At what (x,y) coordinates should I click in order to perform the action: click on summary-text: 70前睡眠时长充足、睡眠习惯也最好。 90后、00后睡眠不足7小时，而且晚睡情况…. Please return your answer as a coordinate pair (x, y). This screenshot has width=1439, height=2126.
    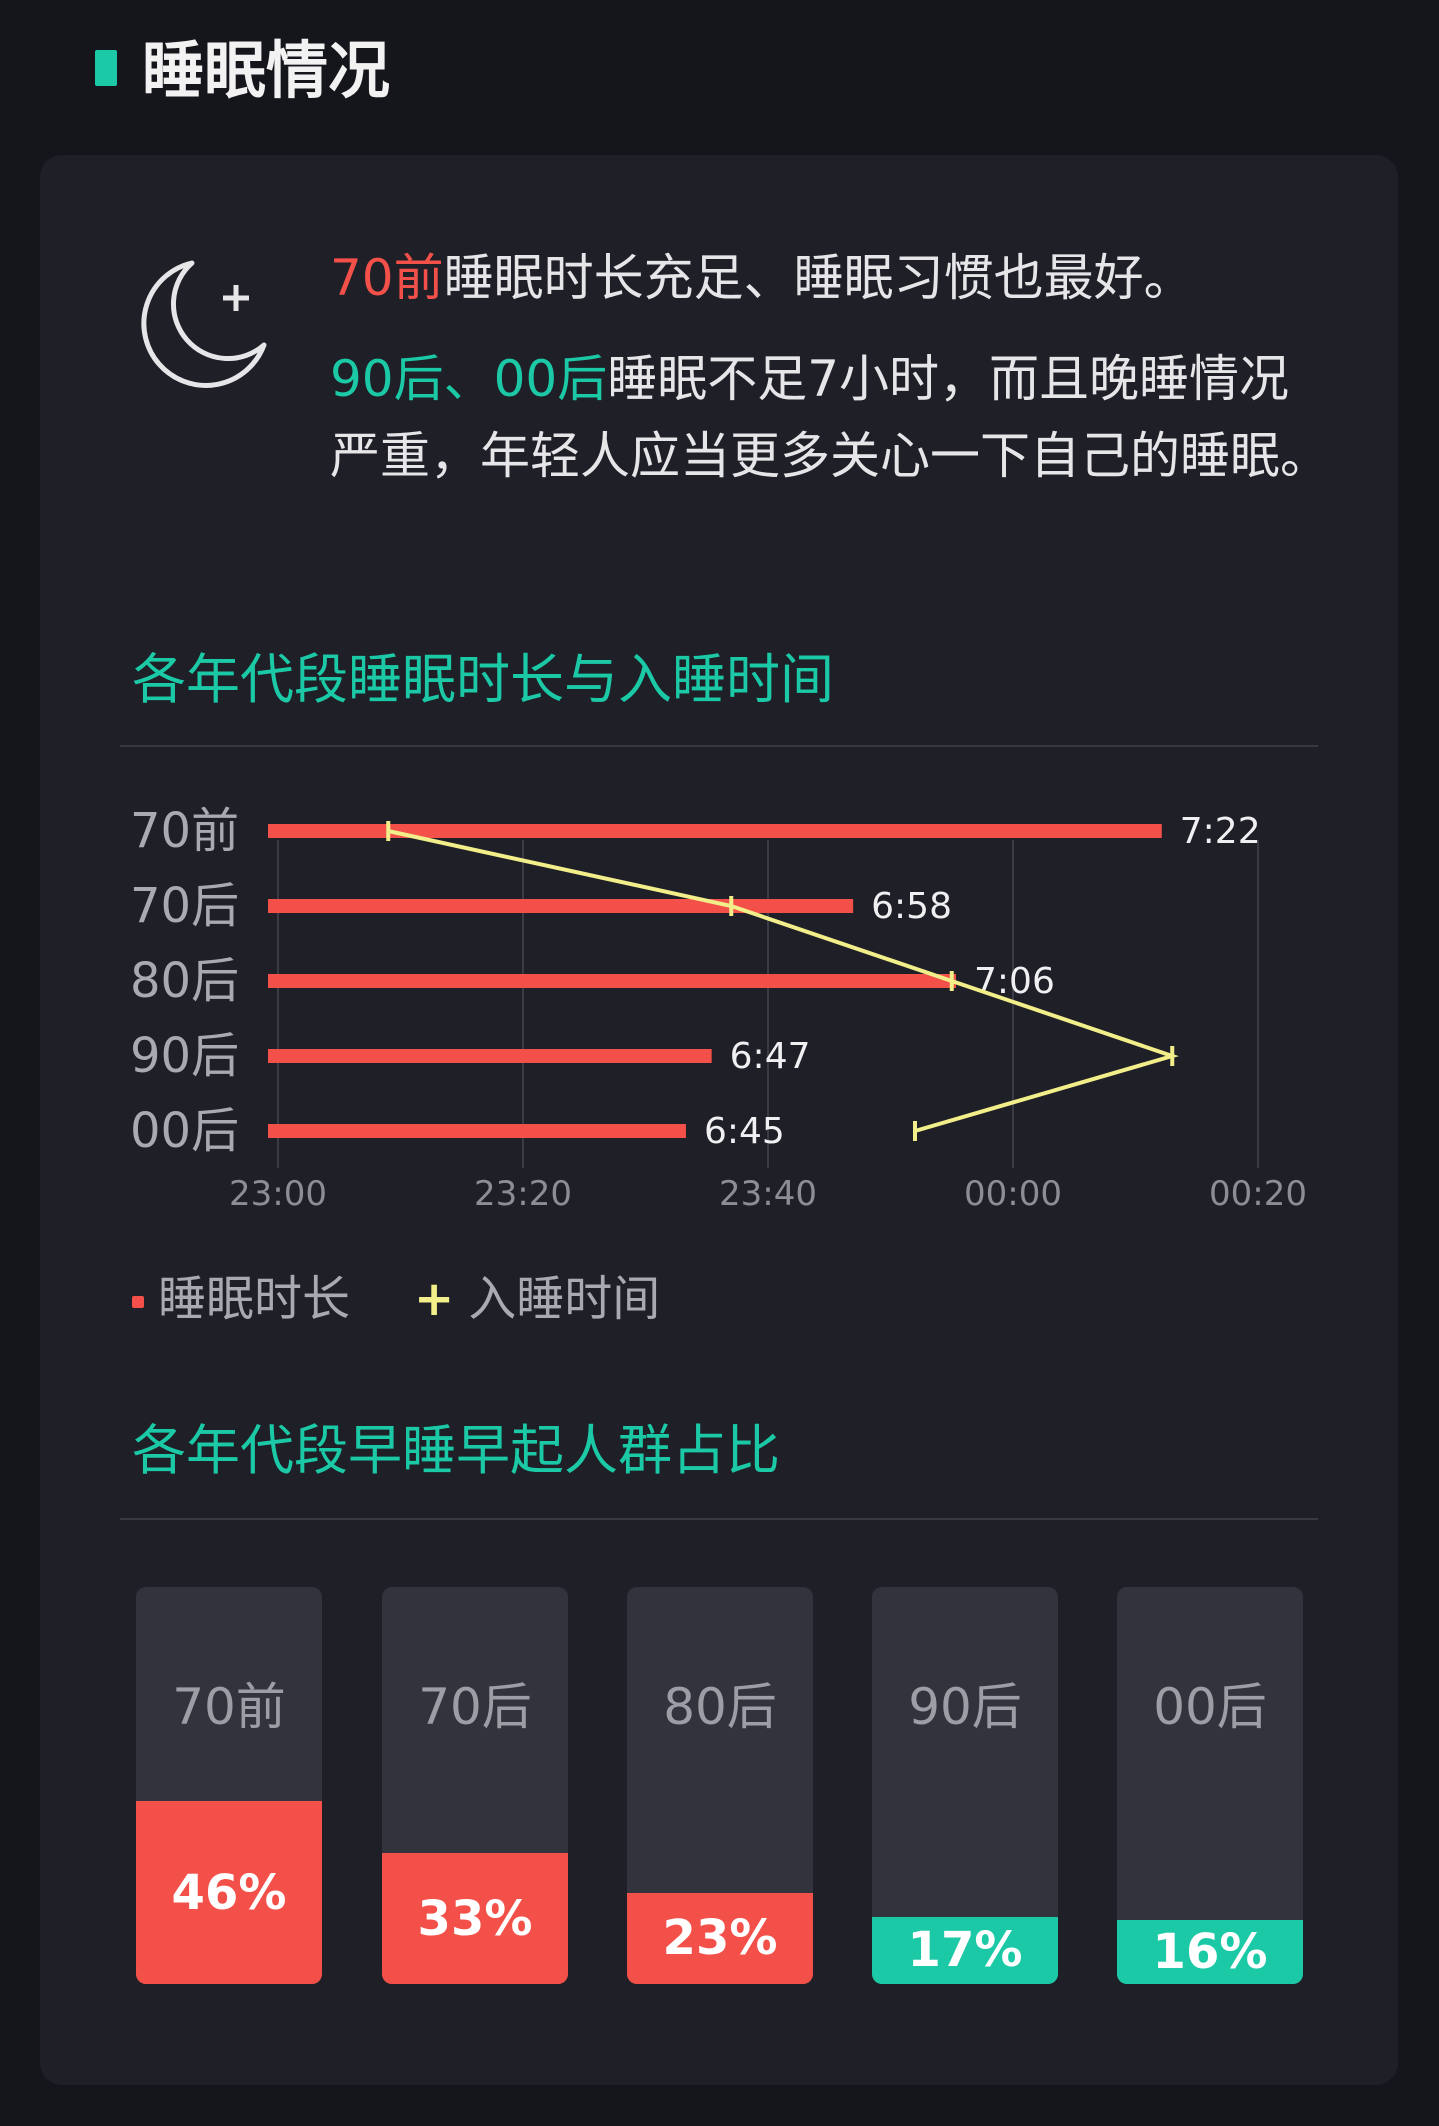
    Looking at the image, I should click on (830, 379).